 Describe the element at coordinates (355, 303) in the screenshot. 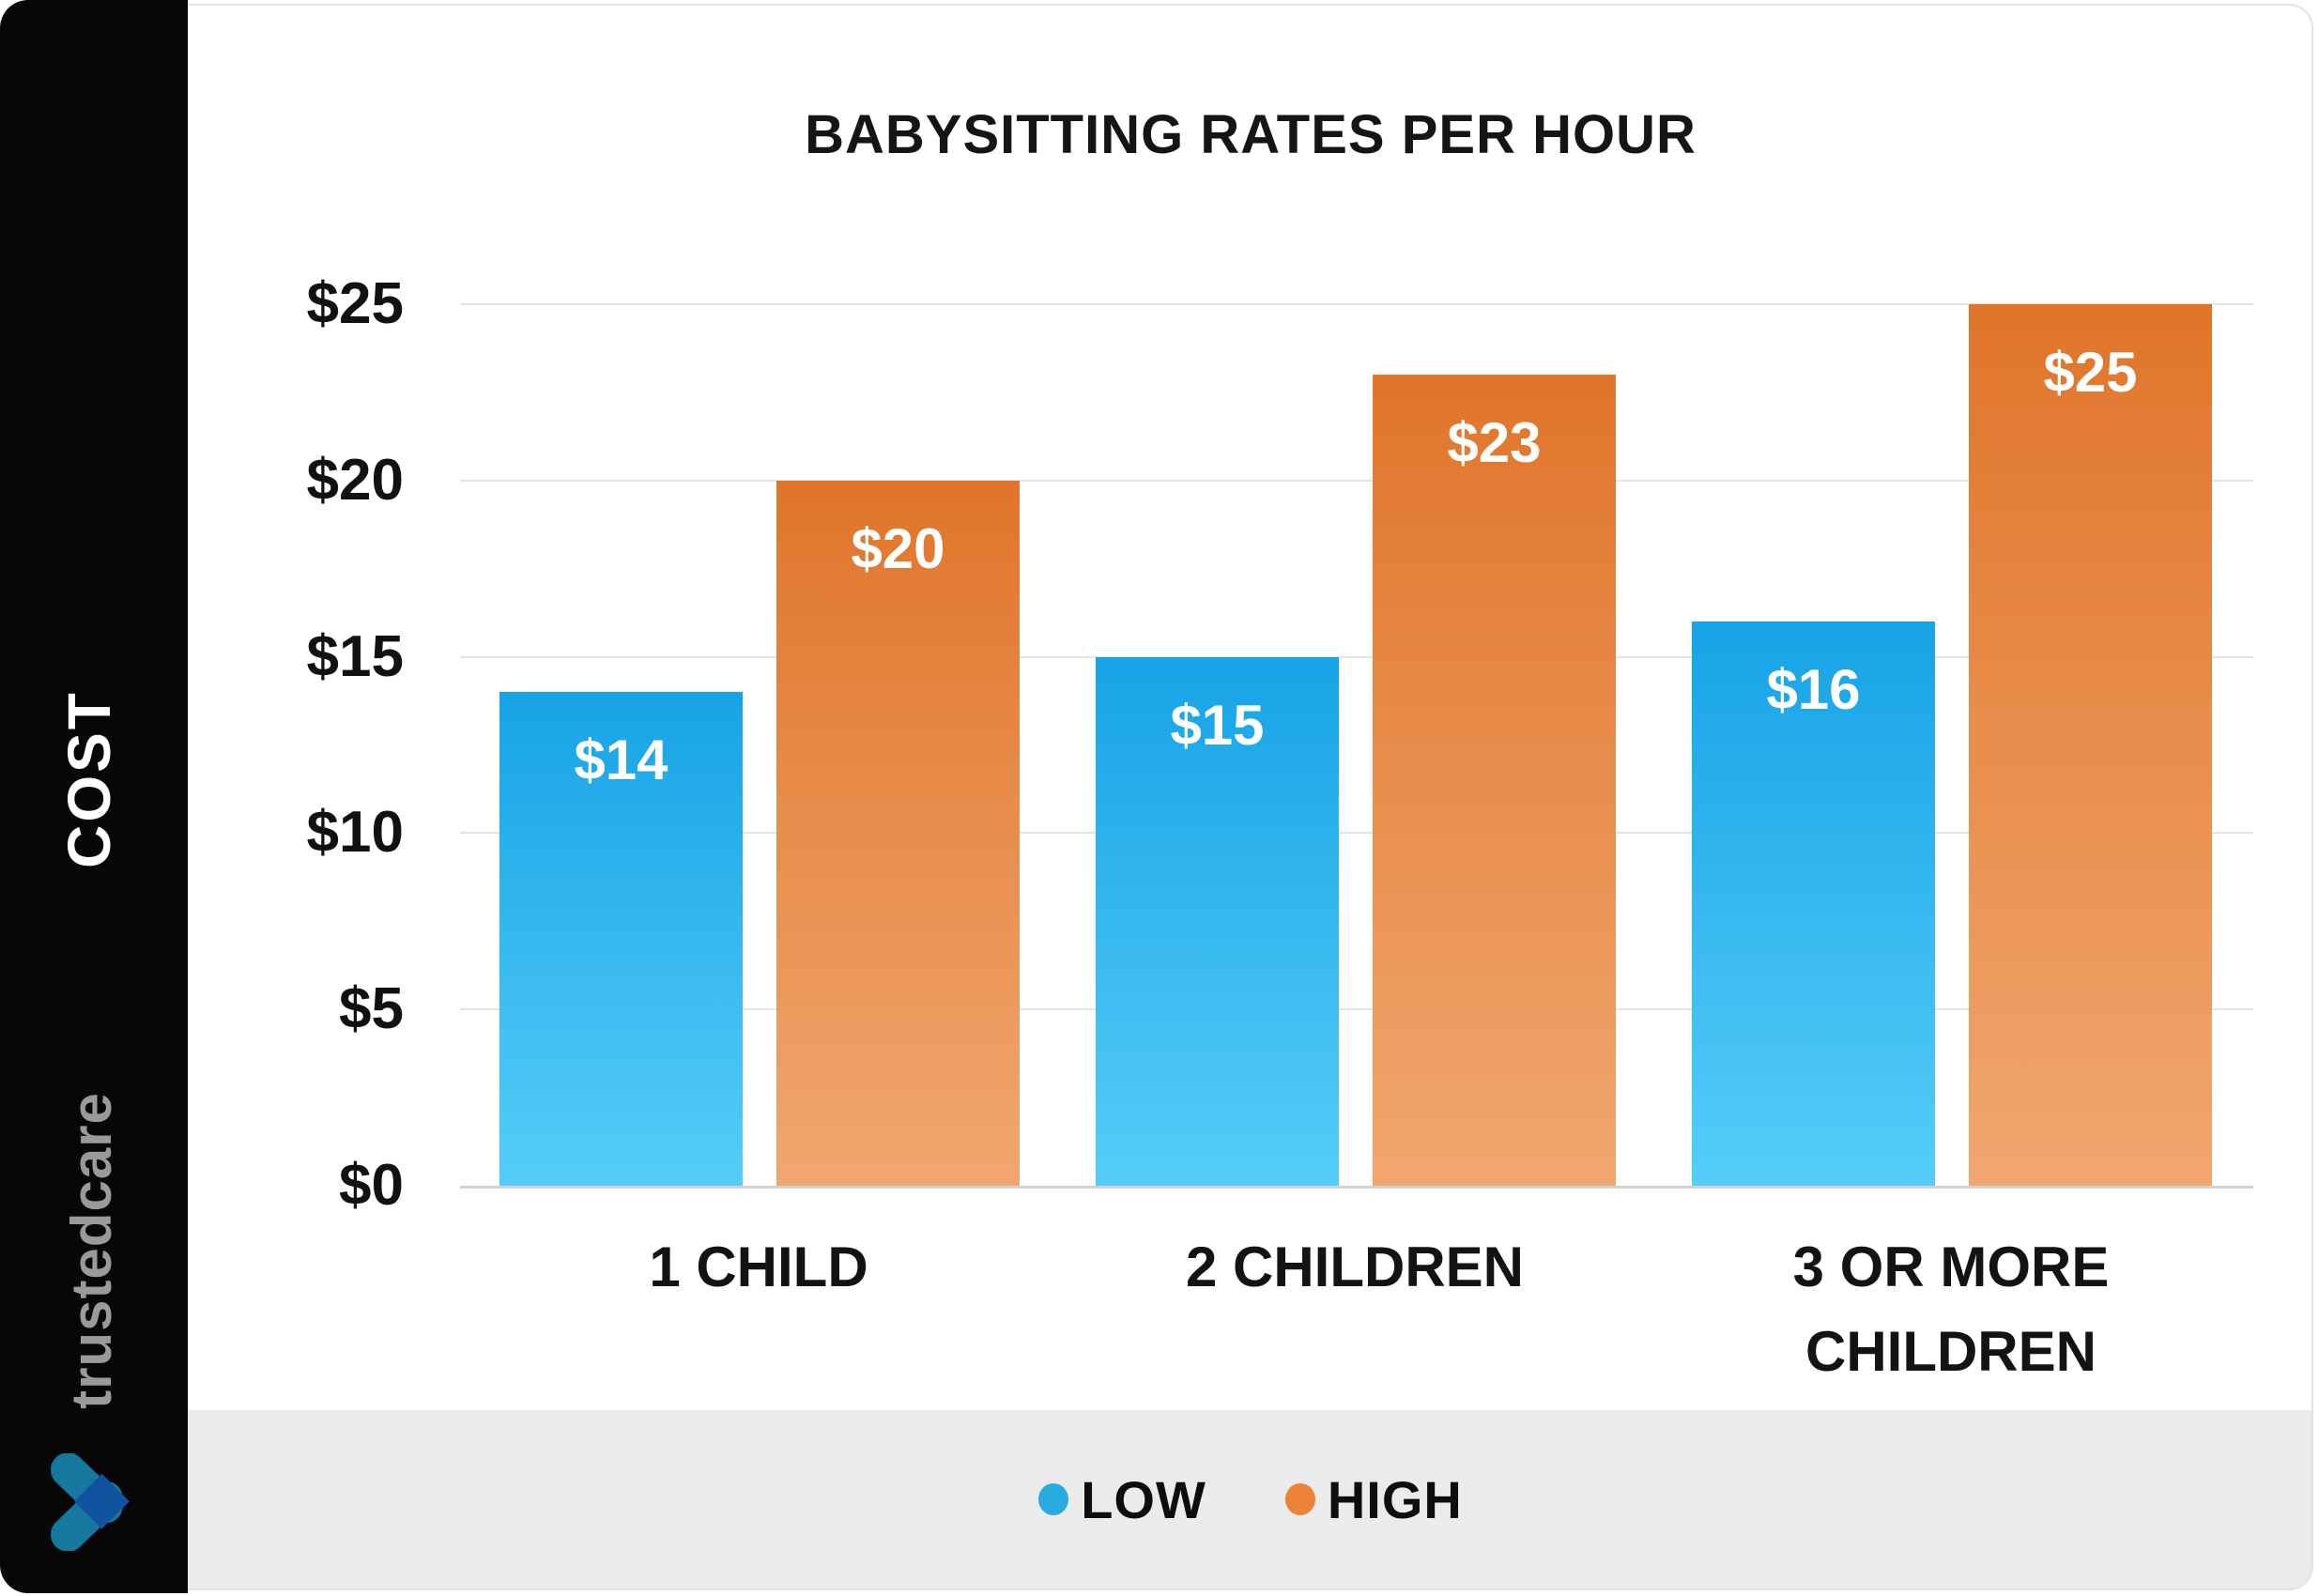

I see `y-tick-25: $25` at that location.